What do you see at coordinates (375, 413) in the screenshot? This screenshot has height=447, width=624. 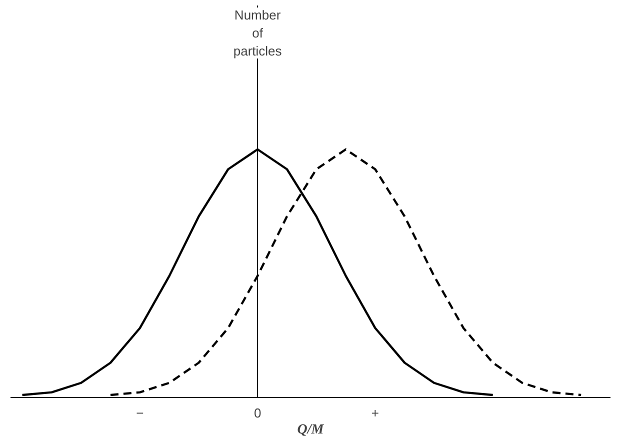 I see `x-tick-label: +` at bounding box center [375, 413].